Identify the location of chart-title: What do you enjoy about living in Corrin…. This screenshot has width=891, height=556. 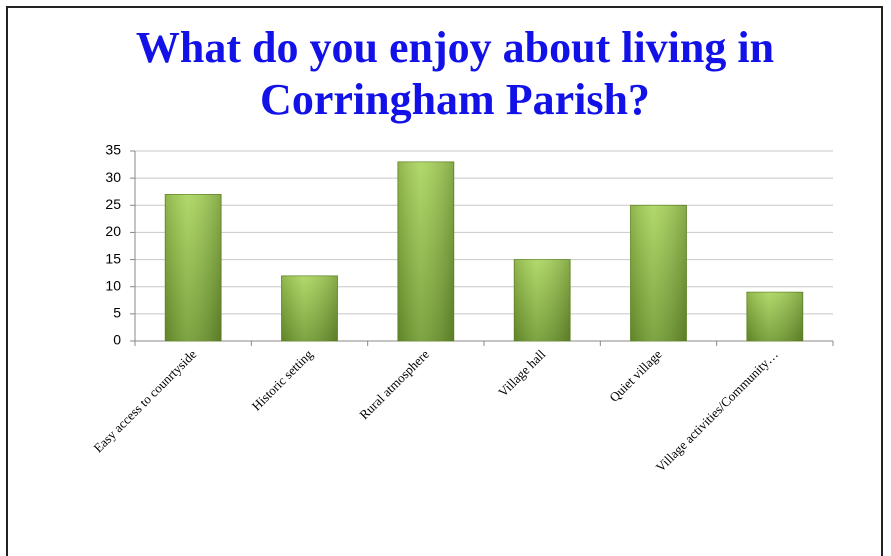
(455, 73).